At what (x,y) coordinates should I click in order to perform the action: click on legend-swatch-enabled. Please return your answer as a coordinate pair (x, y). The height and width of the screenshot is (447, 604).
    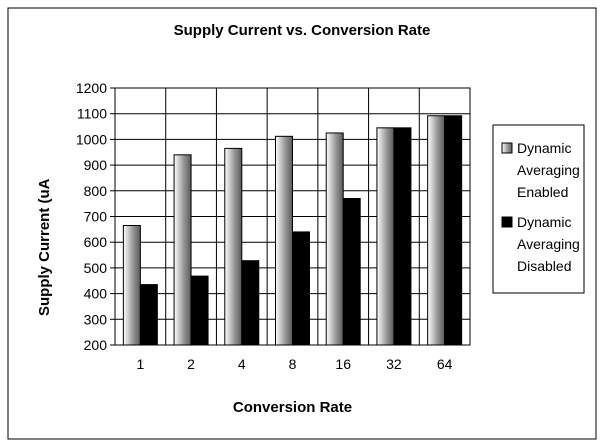
    Looking at the image, I should click on (507, 148).